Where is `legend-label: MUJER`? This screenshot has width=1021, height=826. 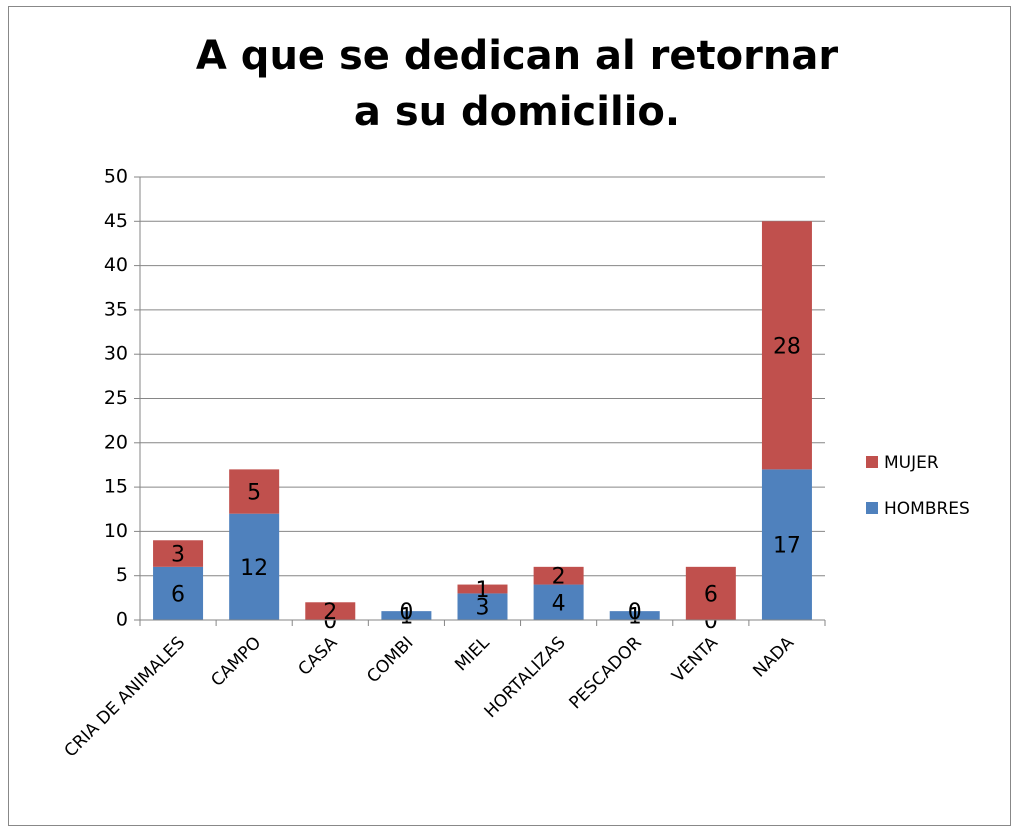
legend-label: MUJER is located at coordinates (911, 463).